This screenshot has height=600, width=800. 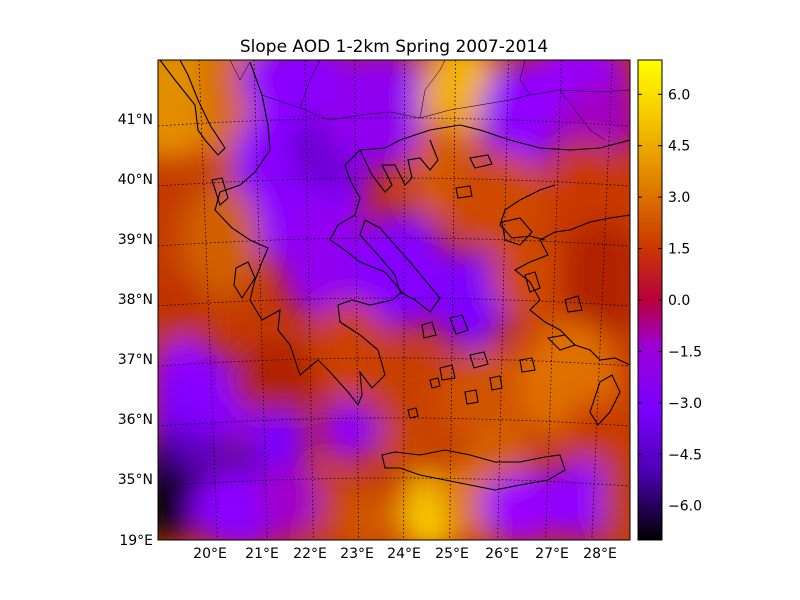 What do you see at coordinates (135, 120) in the screenshot?
I see `lat-label: 41°N` at bounding box center [135, 120].